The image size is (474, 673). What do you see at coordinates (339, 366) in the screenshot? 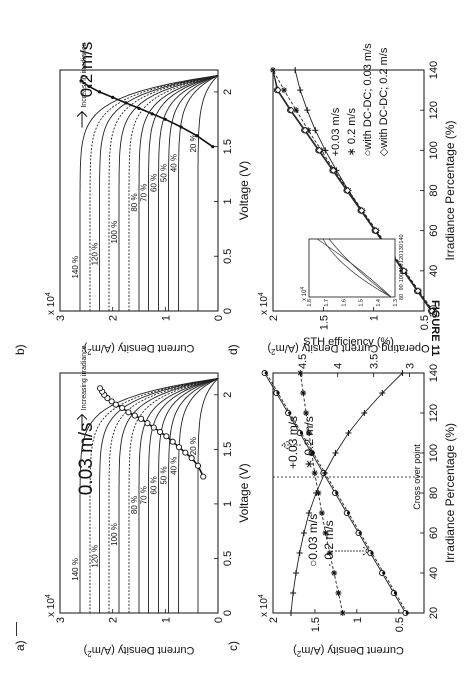
I see `y2-tick-label: 4` at bounding box center [339, 366].